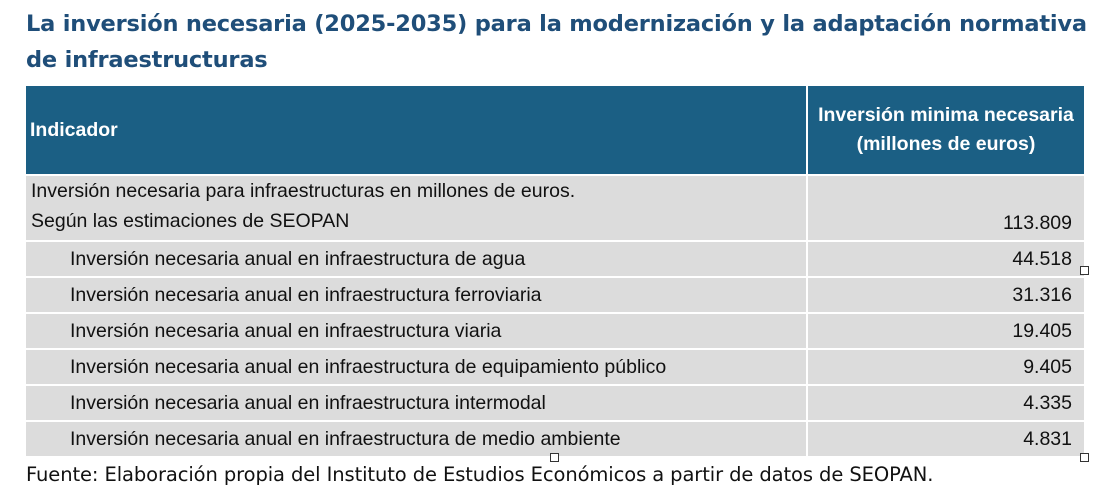 Image resolution: width=1100 pixels, height=504 pixels. I want to click on row-value: 113.809, so click(945, 207).